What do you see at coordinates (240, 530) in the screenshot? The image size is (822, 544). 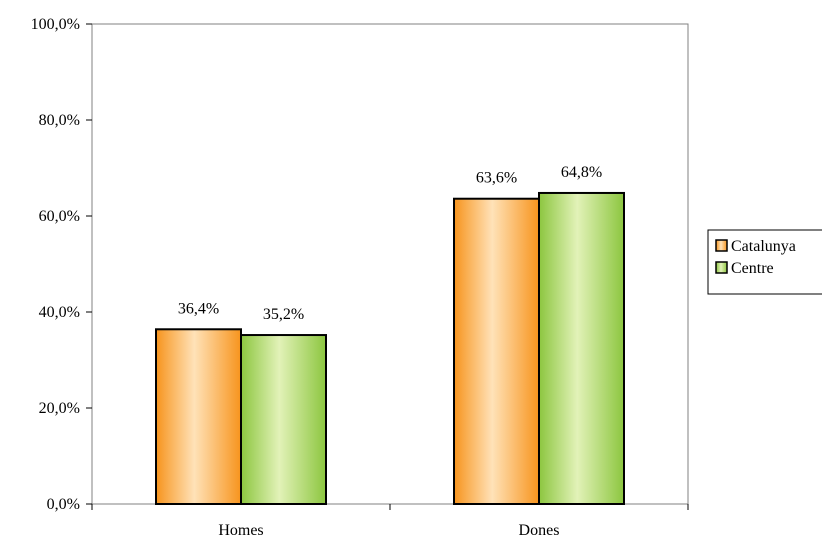 I see `x-category-label: Homes` at bounding box center [240, 530].